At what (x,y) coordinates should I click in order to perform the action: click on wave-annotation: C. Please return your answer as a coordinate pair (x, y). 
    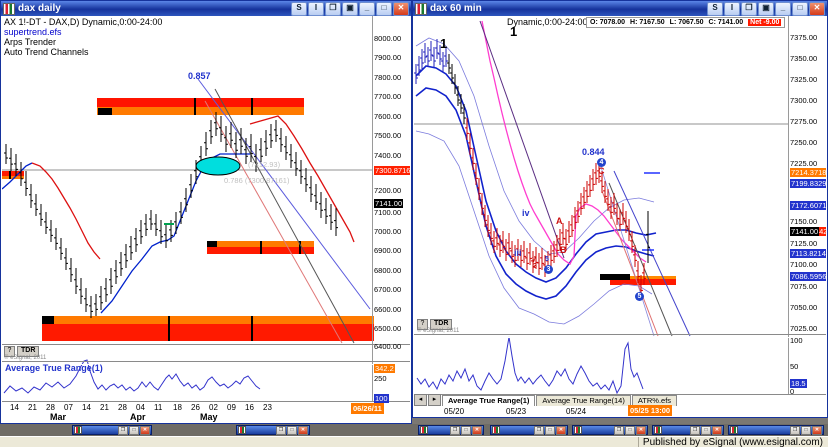
    Looking at the image, I should click on (601, 171).